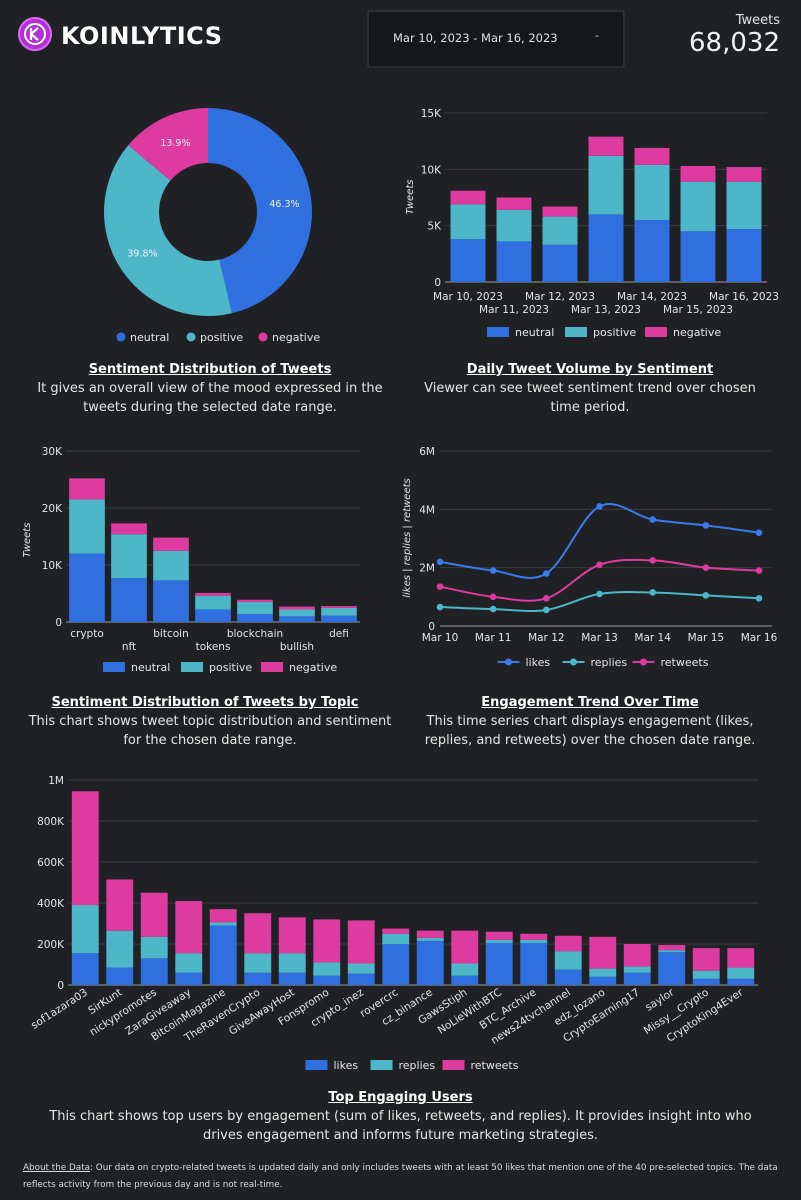  What do you see at coordinates (599, 638) in the screenshot?
I see `engagement-x-tick: Mar 13` at bounding box center [599, 638].